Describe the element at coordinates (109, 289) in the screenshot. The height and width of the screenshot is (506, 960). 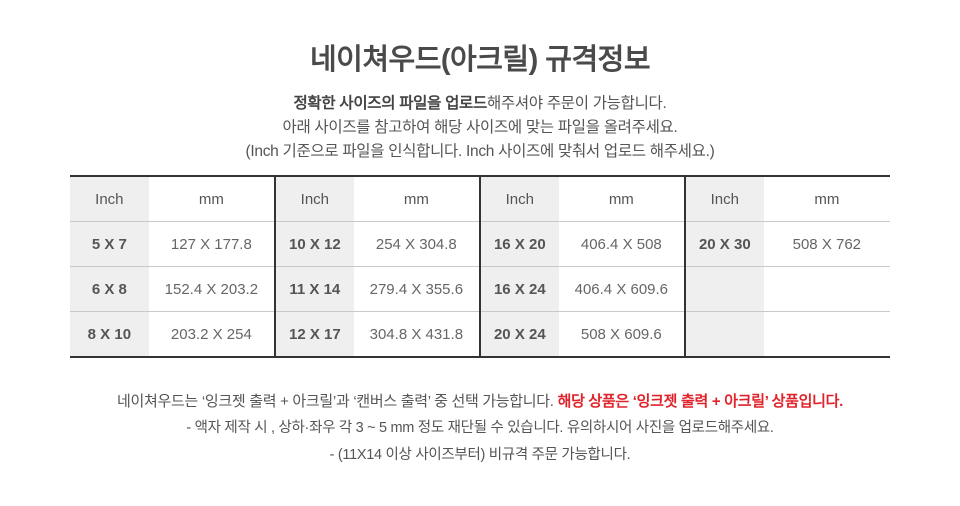
I see `size-cell-inch: 6 X 8` at that location.